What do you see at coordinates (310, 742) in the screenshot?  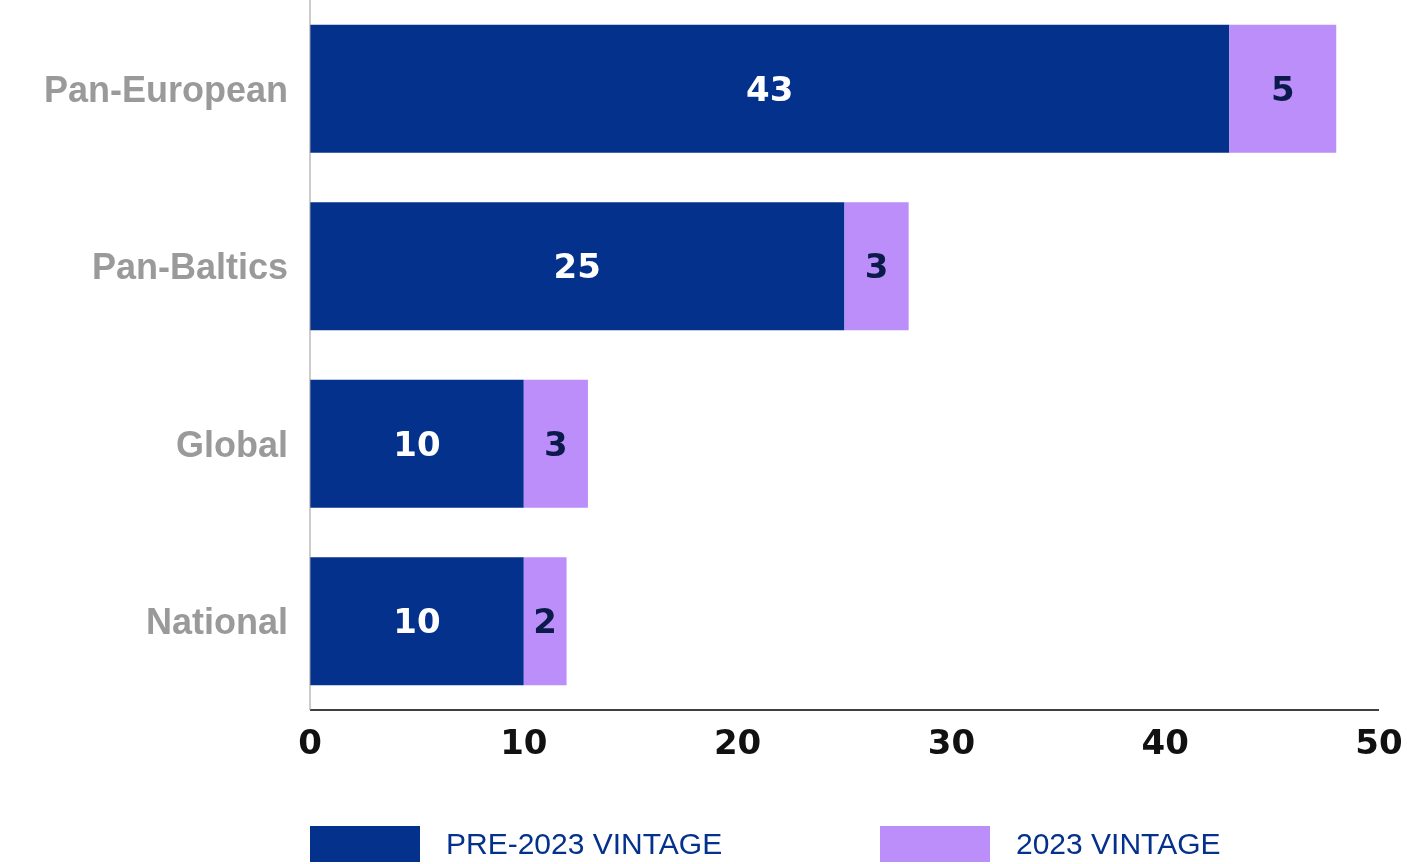 I see `x-tick-label: 0` at bounding box center [310, 742].